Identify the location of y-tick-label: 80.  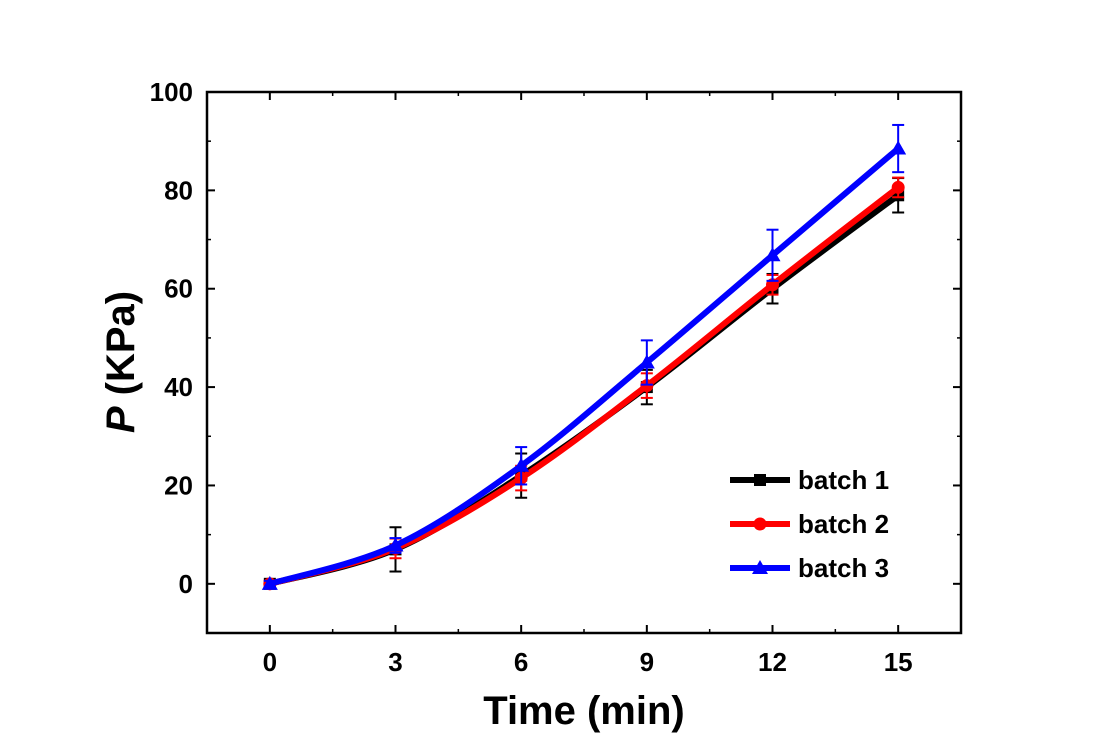
(178, 190).